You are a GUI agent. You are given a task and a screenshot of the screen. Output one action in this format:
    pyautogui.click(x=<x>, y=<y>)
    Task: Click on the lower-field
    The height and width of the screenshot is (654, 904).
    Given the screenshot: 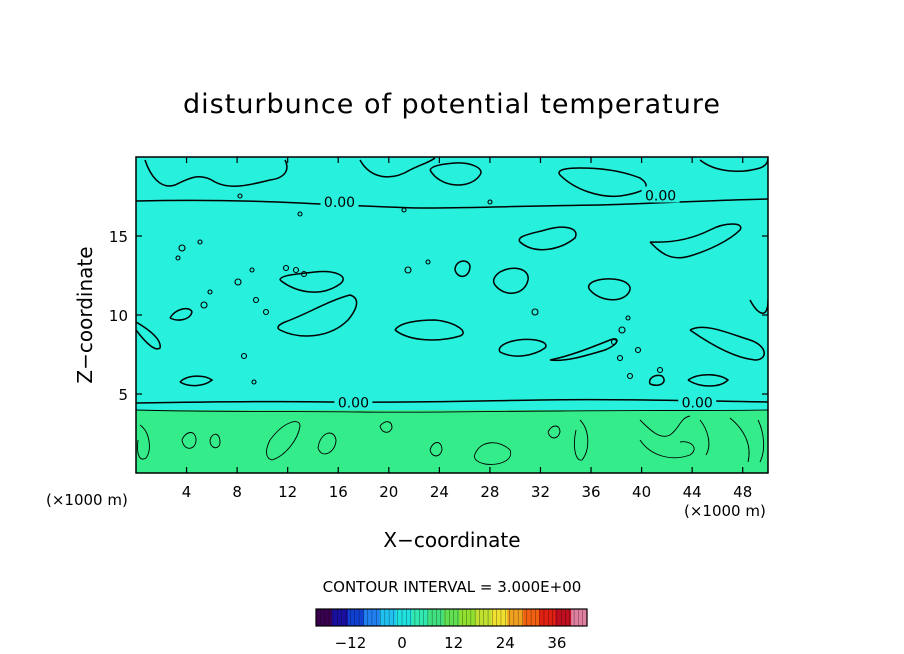 What is the action you would take?
    pyautogui.click(x=452, y=441)
    